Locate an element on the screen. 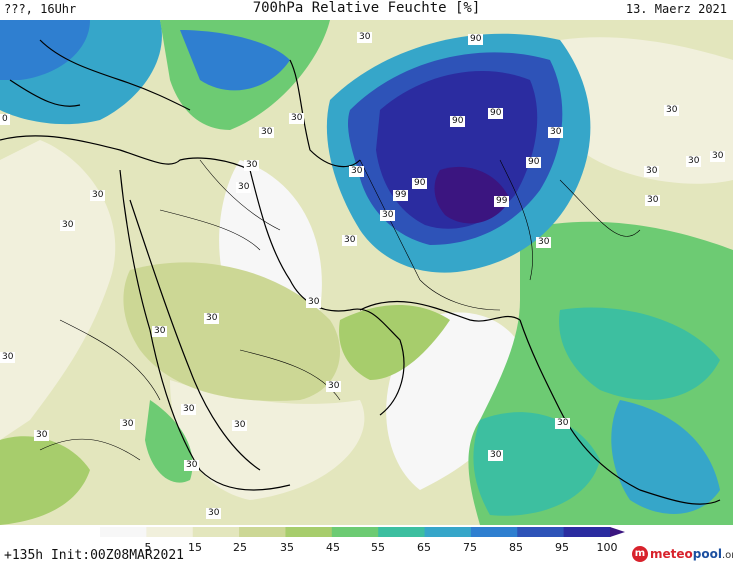  color-scale-tick: 5 is located at coordinates (148, 547).